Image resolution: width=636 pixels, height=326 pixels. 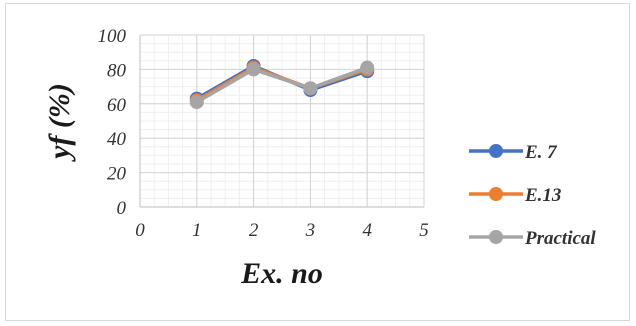 I want to click on legend: E. 7 E.13 Practical, so click(x=532, y=195).